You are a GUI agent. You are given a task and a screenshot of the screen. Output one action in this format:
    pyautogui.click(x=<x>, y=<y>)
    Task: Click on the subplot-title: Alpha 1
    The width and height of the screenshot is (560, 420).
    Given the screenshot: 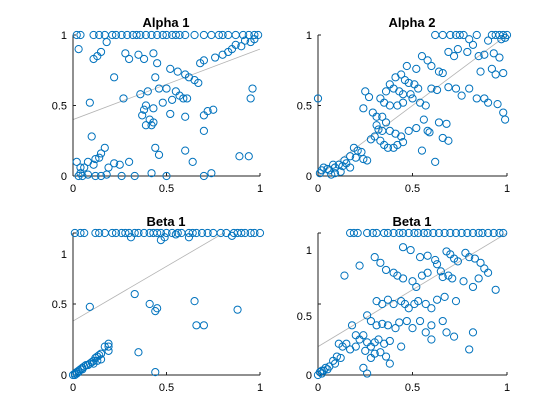 What is the action you would take?
    pyautogui.click(x=166, y=22)
    